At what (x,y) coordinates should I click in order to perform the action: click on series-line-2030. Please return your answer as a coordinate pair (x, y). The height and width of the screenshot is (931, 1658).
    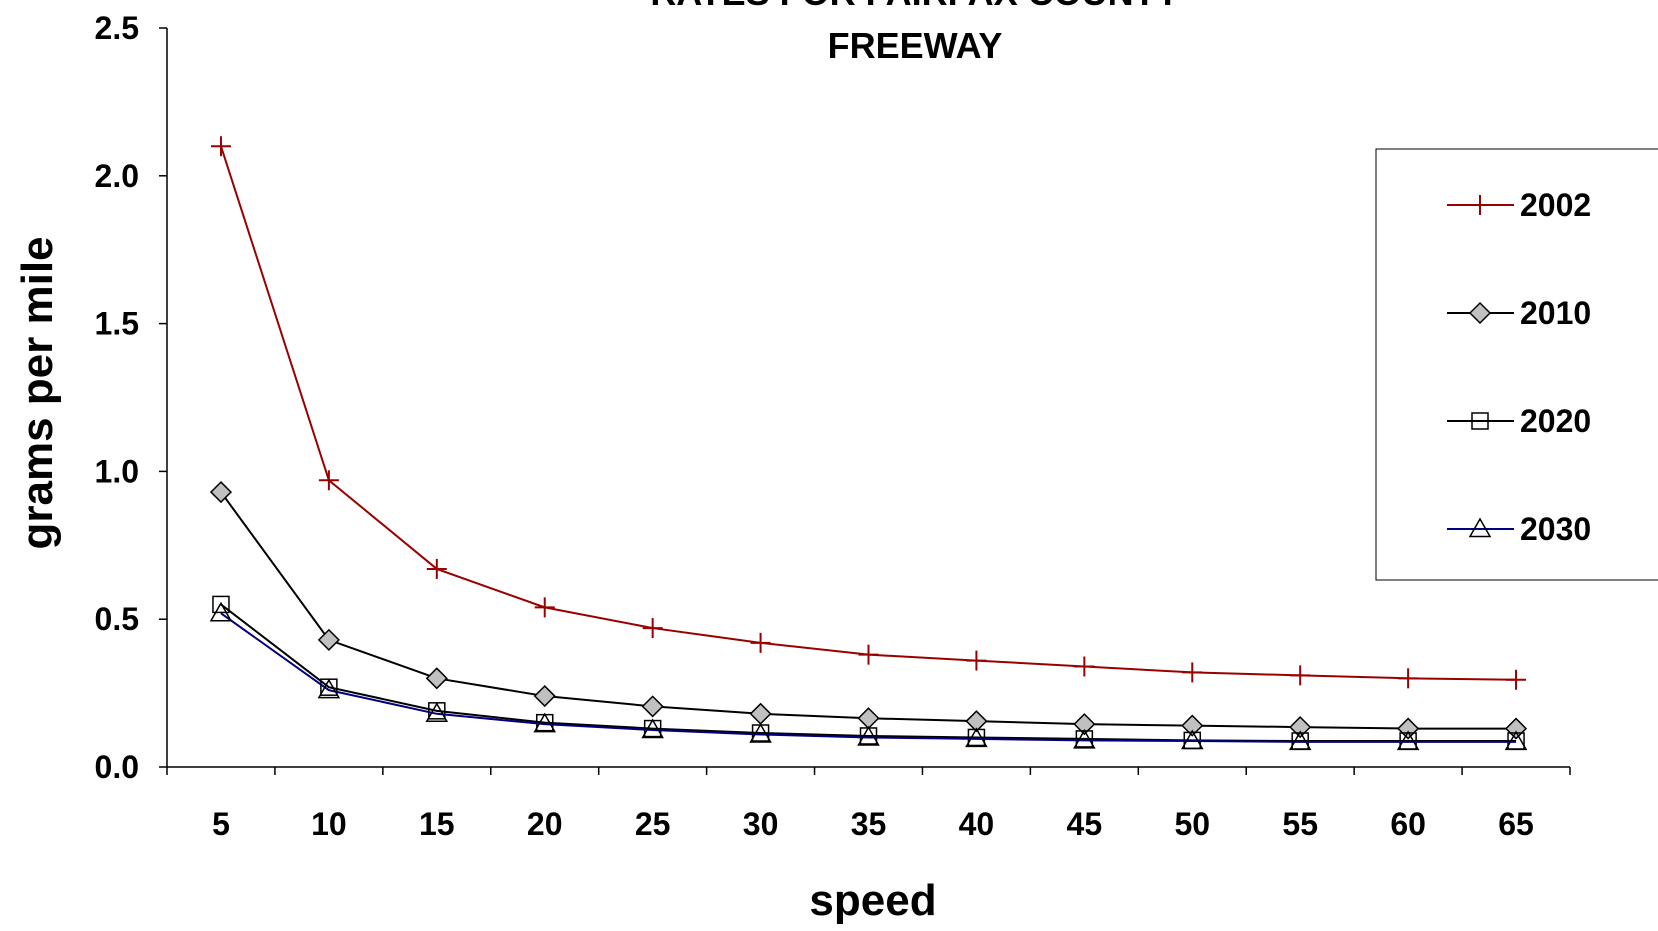
    Looking at the image, I should click on (868, 677).